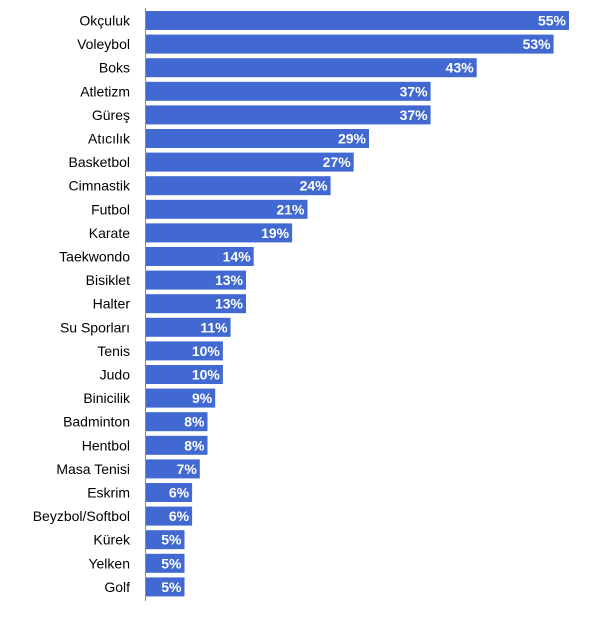 The image size is (597, 618). I want to click on value-label-okculuk: 55%, so click(552, 21).